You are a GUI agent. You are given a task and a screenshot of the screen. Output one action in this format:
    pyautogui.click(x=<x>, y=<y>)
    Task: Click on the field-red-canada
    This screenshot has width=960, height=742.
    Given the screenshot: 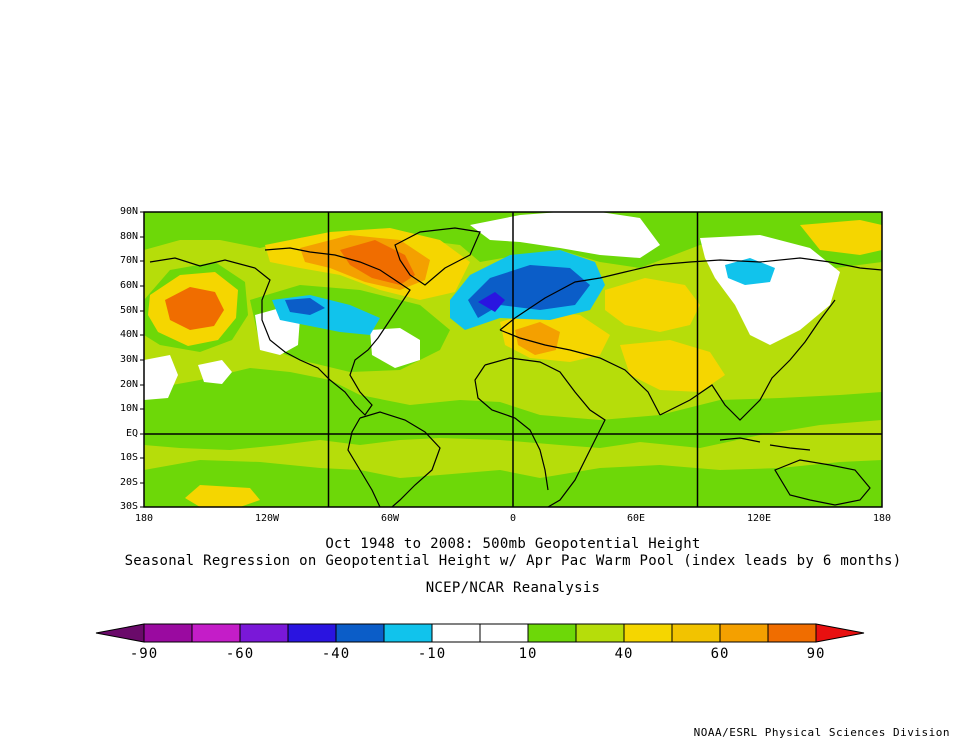 What is the action you would take?
    pyautogui.click(x=377, y=262)
    